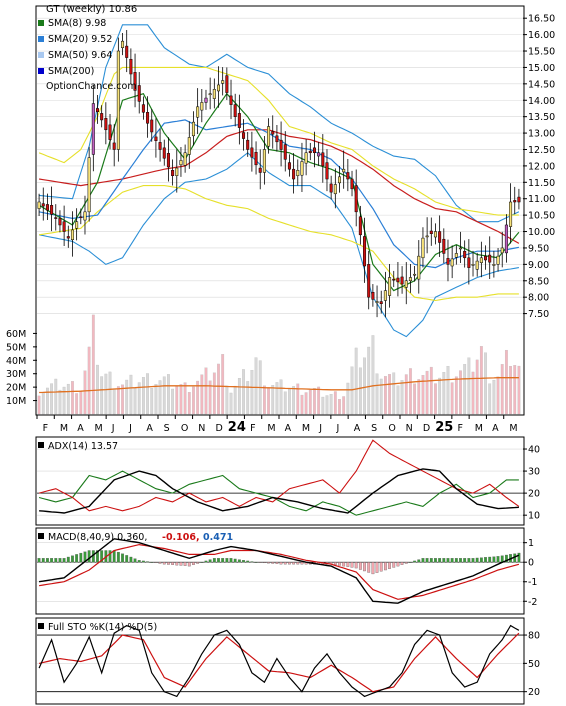 This screenshot has height=706, width=566. I want to click on volume-y-axis: 10M 20M 30M 40M 50M 60M, so click(21, 368).